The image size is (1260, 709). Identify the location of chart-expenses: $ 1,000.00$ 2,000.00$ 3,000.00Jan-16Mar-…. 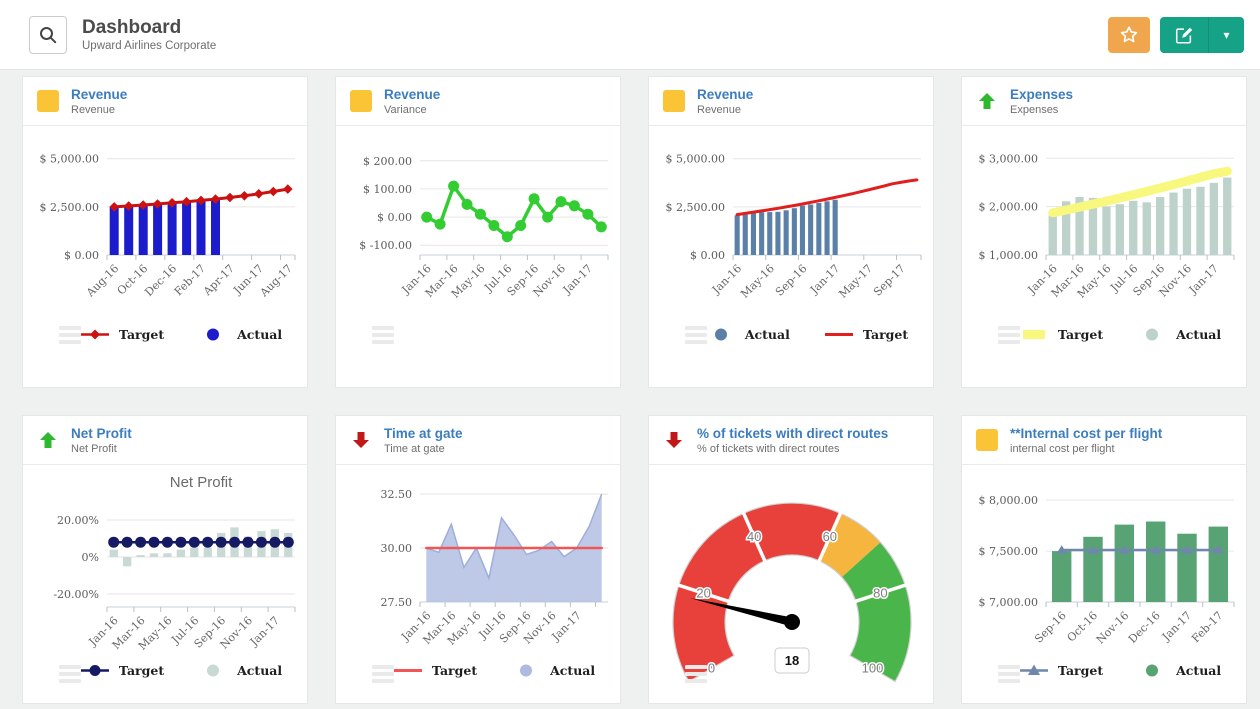
(1107, 226).